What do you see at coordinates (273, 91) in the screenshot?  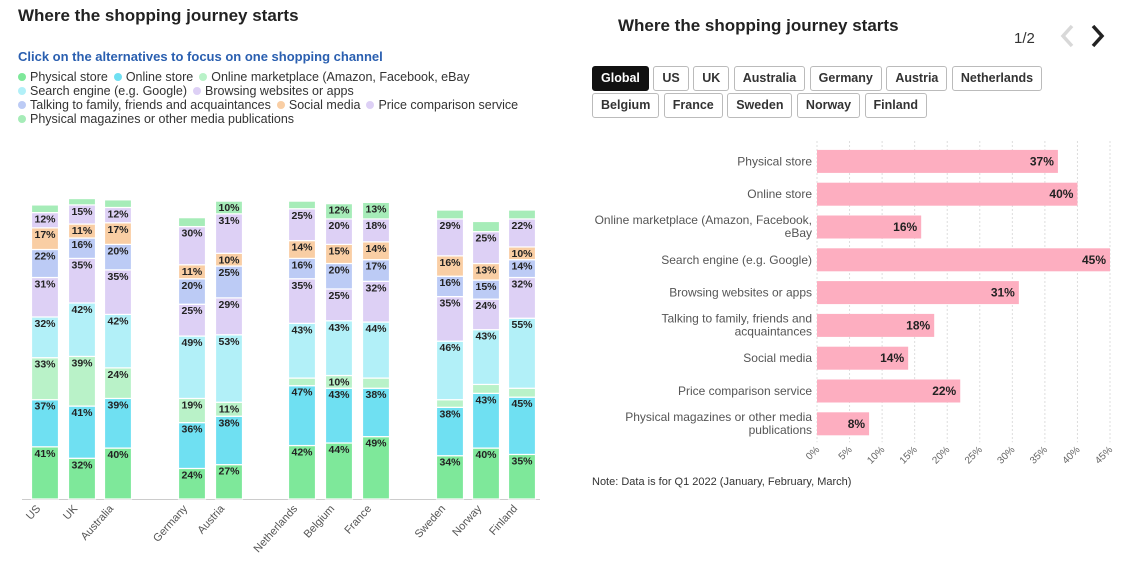 I see `legend-item: Browsing websites or apps` at bounding box center [273, 91].